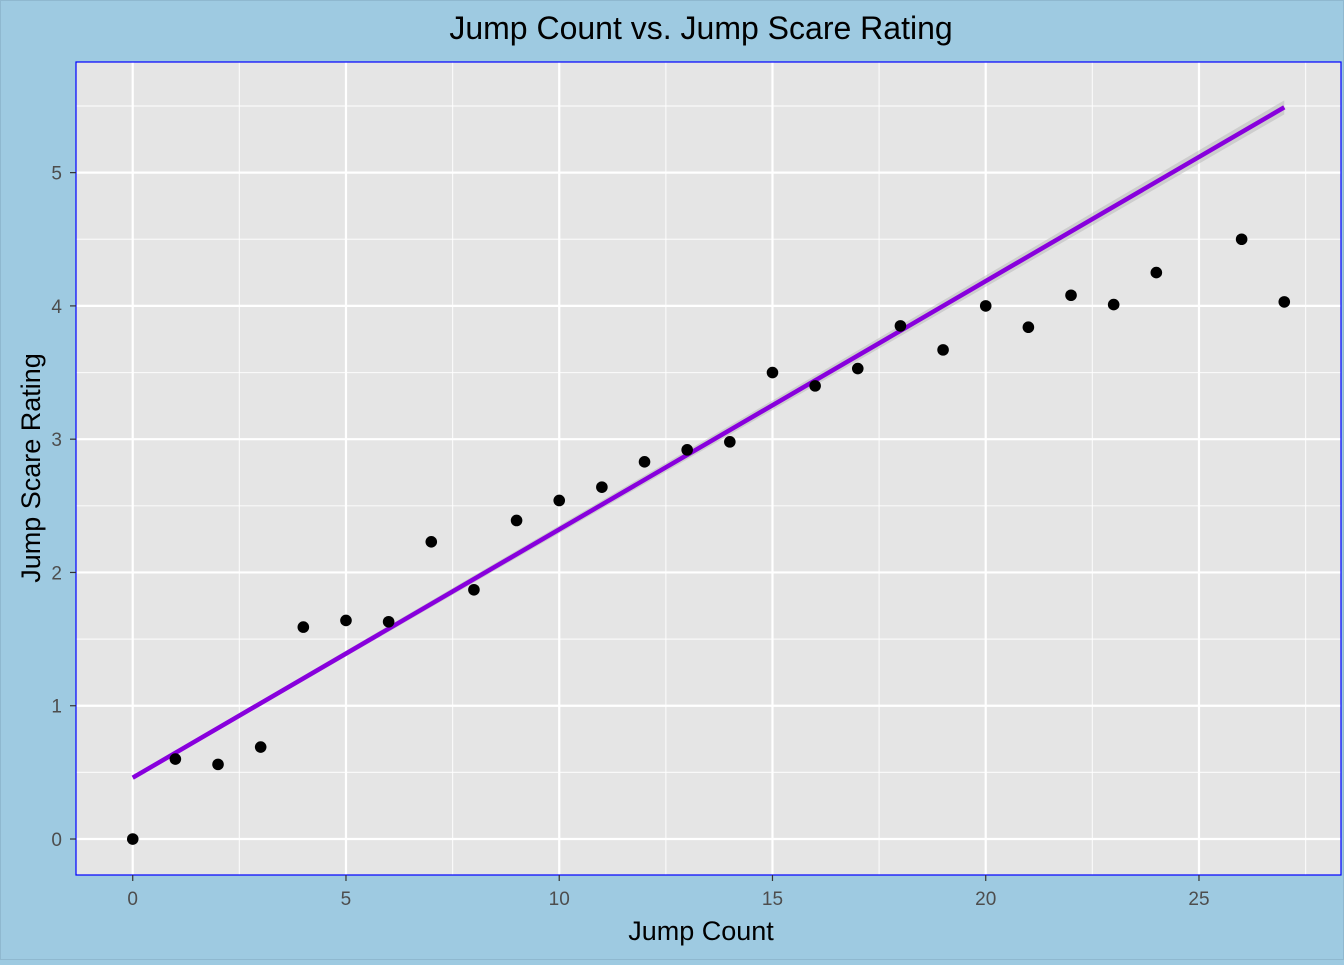 The height and width of the screenshot is (965, 1344). What do you see at coordinates (56, 174) in the screenshot?
I see `y-tick-label: 5` at bounding box center [56, 174].